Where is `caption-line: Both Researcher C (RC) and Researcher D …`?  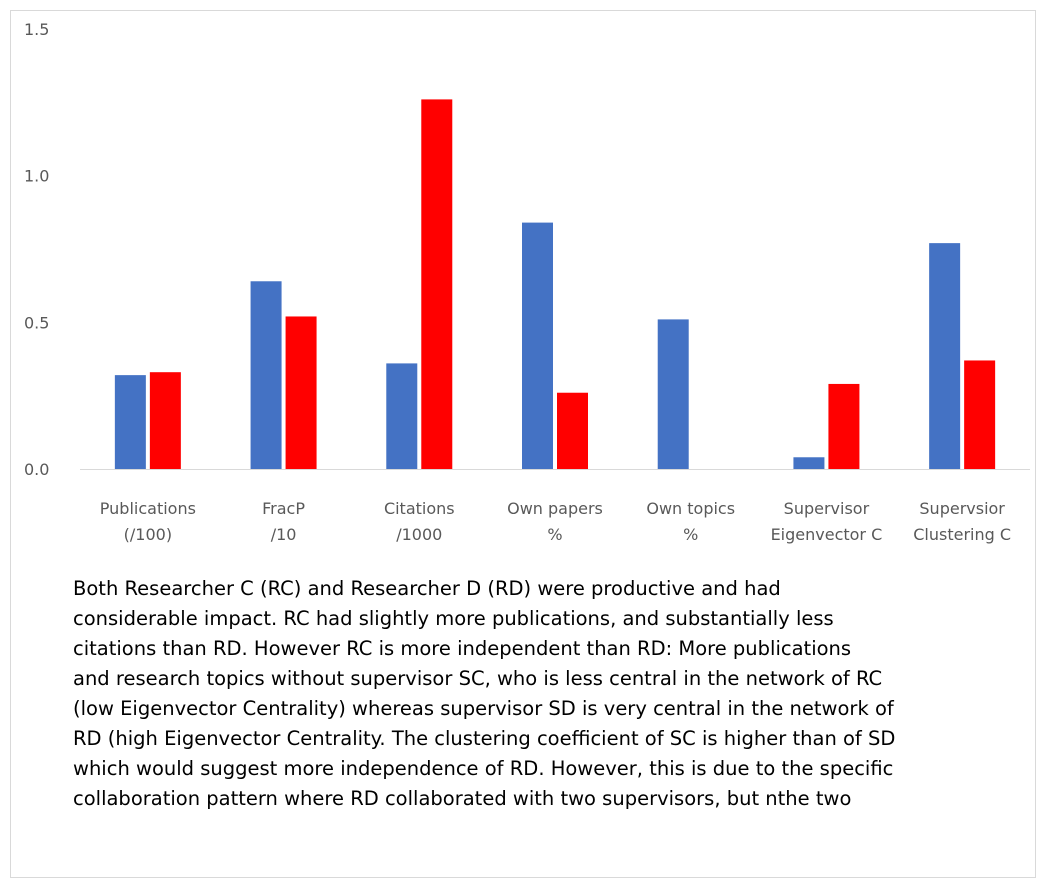 caption-line: Both Researcher C (RC) and Researcher D … is located at coordinates (427, 588).